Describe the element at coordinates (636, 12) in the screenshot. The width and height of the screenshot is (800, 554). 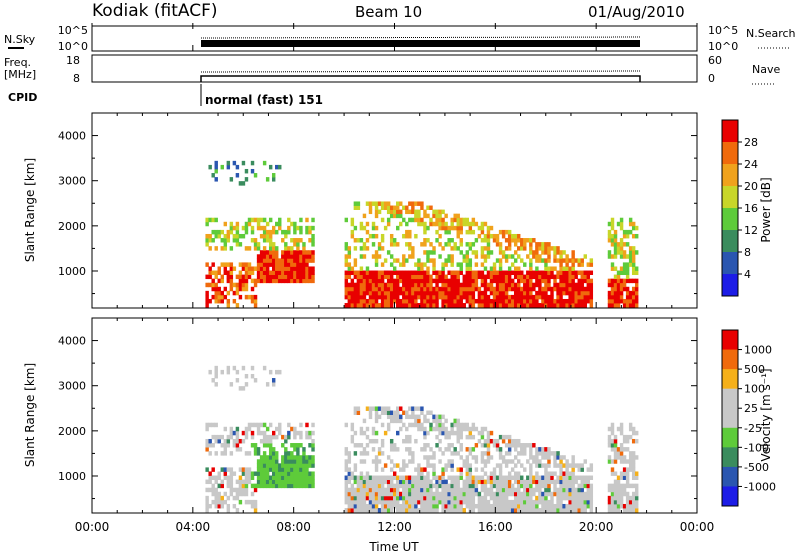
I see `date-title: 01/Aug/2010` at that location.